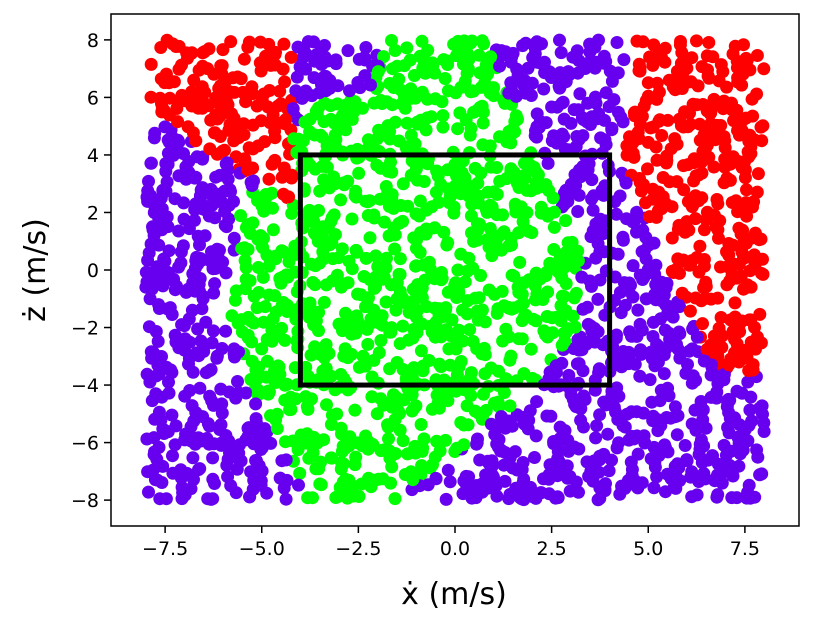  Describe the element at coordinates (35, 270) in the screenshot. I see `y-axis-label: ż (m/s)` at that location.